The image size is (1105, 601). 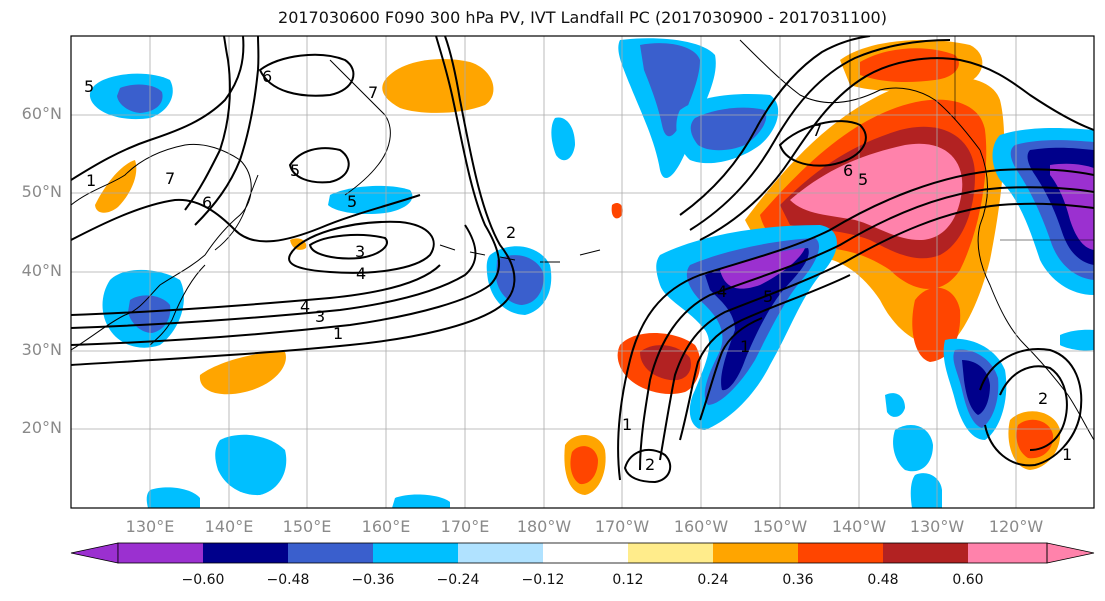 I want to click on lat-label: 60°N, so click(x=41, y=113).